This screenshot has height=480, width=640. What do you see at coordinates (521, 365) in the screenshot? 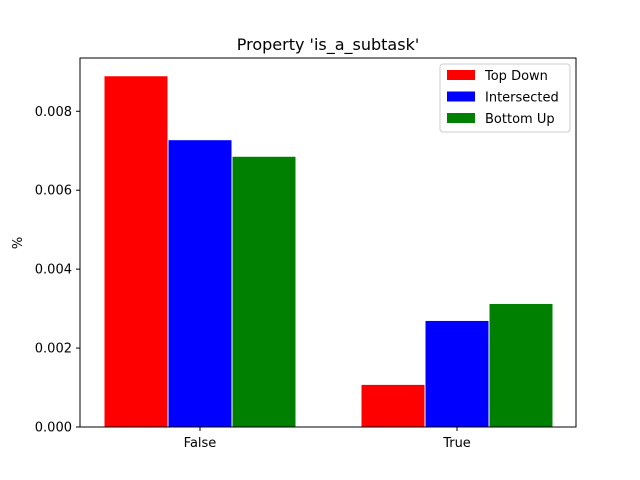
I see `bar-bottom-up-true` at bounding box center [521, 365].